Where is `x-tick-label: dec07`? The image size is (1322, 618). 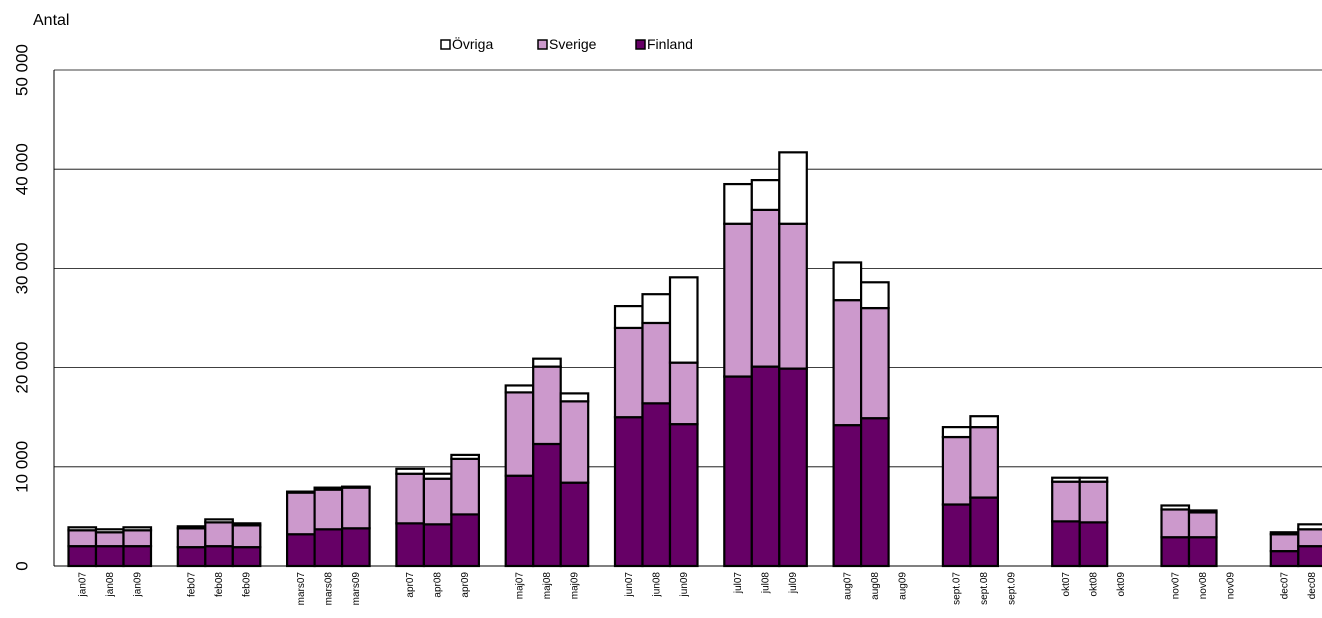
x-tick-label: dec07 is located at coordinates (1285, 586).